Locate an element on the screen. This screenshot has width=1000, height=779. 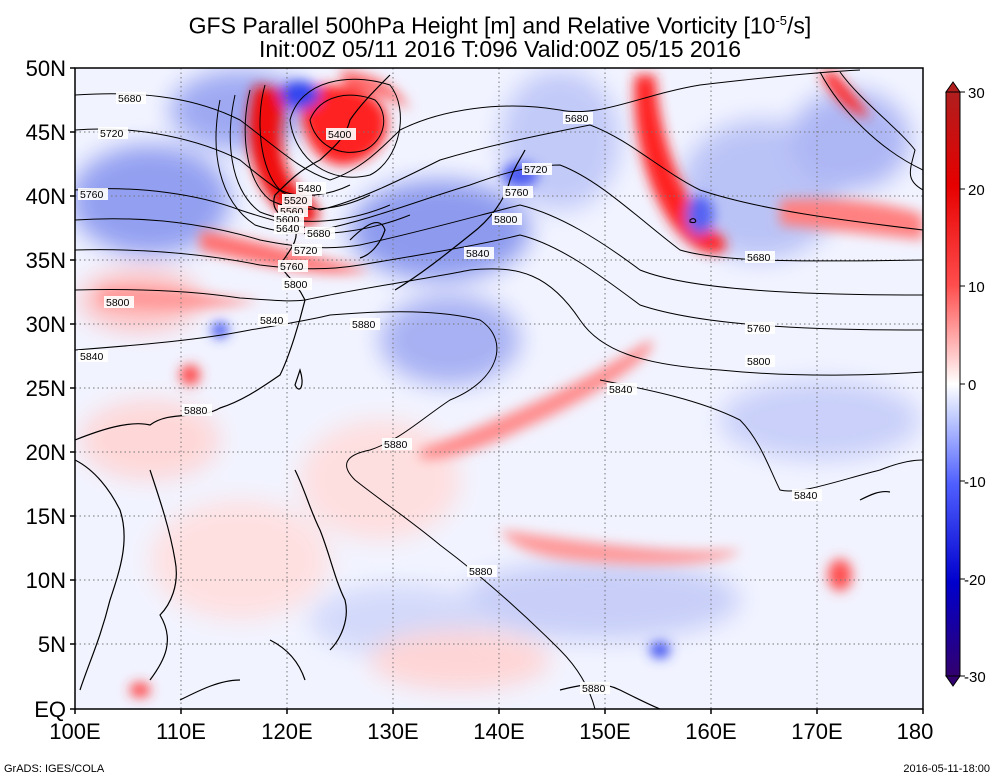
colorbar-label: 0 is located at coordinates (972, 385).